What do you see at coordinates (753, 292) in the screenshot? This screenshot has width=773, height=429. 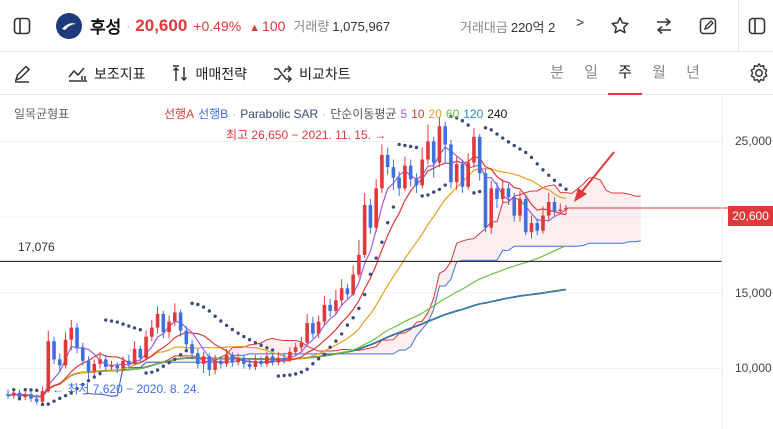 I see `y-tick-label-2: 15,000` at bounding box center [753, 292].